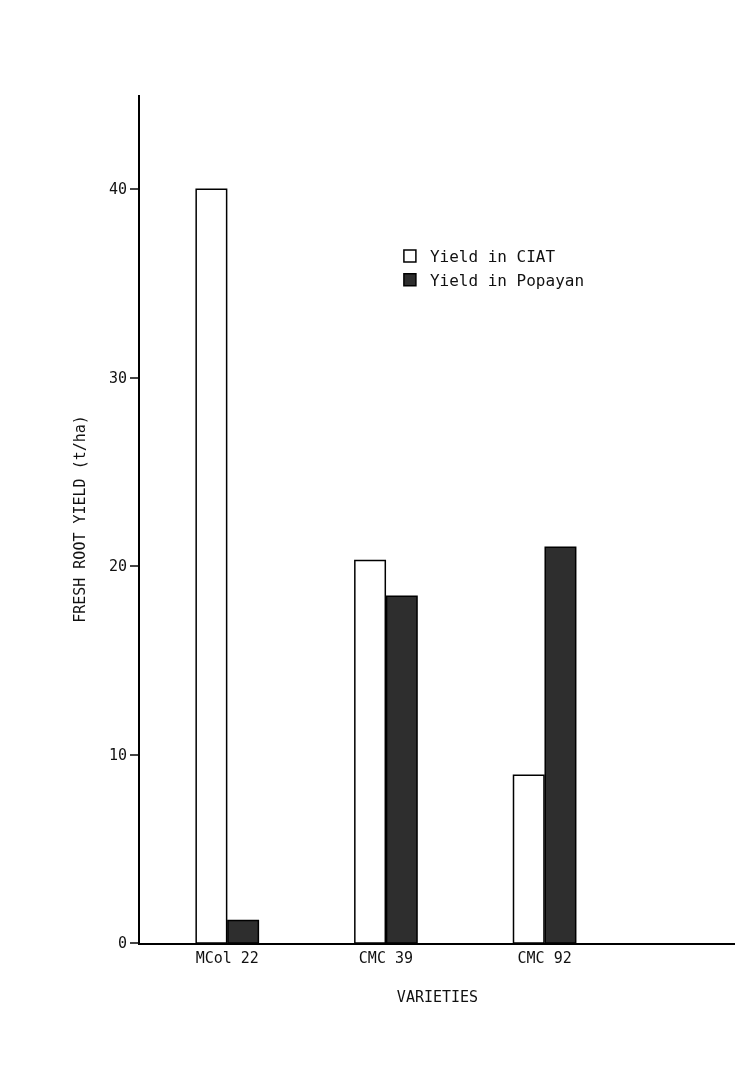  What do you see at coordinates (544, 958) in the screenshot?
I see `x-tick-label: CMC 92` at bounding box center [544, 958].